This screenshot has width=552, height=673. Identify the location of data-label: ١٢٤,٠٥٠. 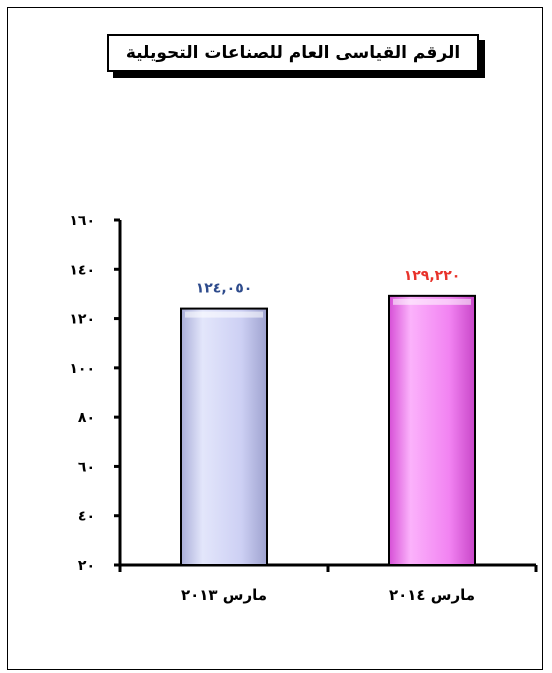
(224, 289).